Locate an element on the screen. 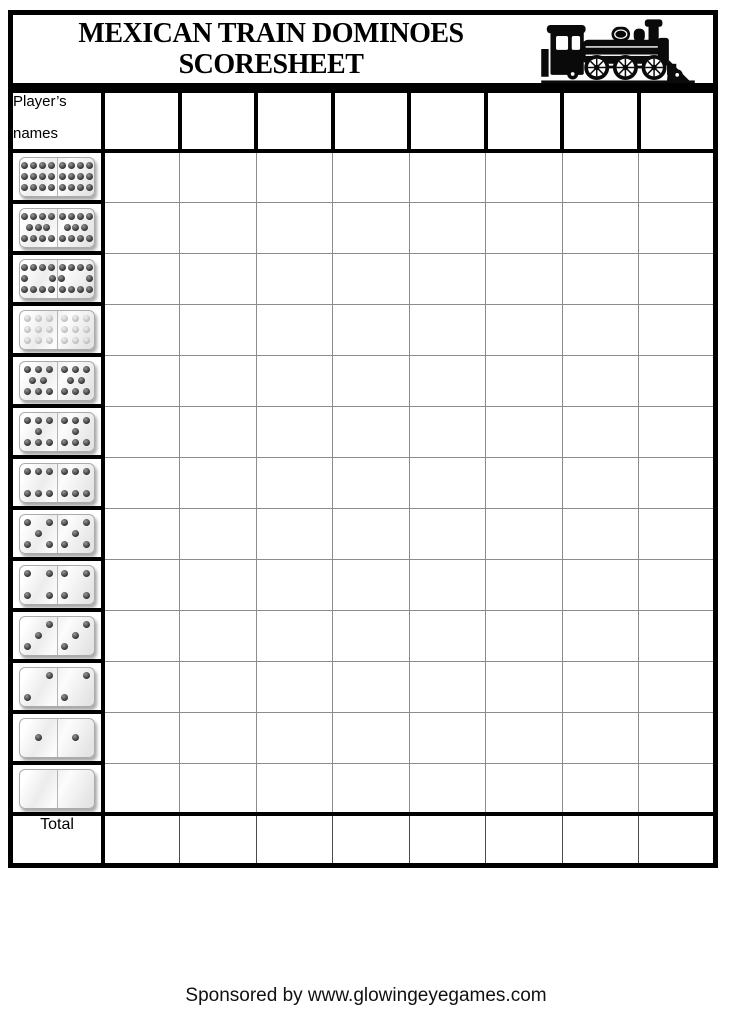 This screenshot has height=1024, width=732. score-cell-2-2-p8 is located at coordinates (677, 686).